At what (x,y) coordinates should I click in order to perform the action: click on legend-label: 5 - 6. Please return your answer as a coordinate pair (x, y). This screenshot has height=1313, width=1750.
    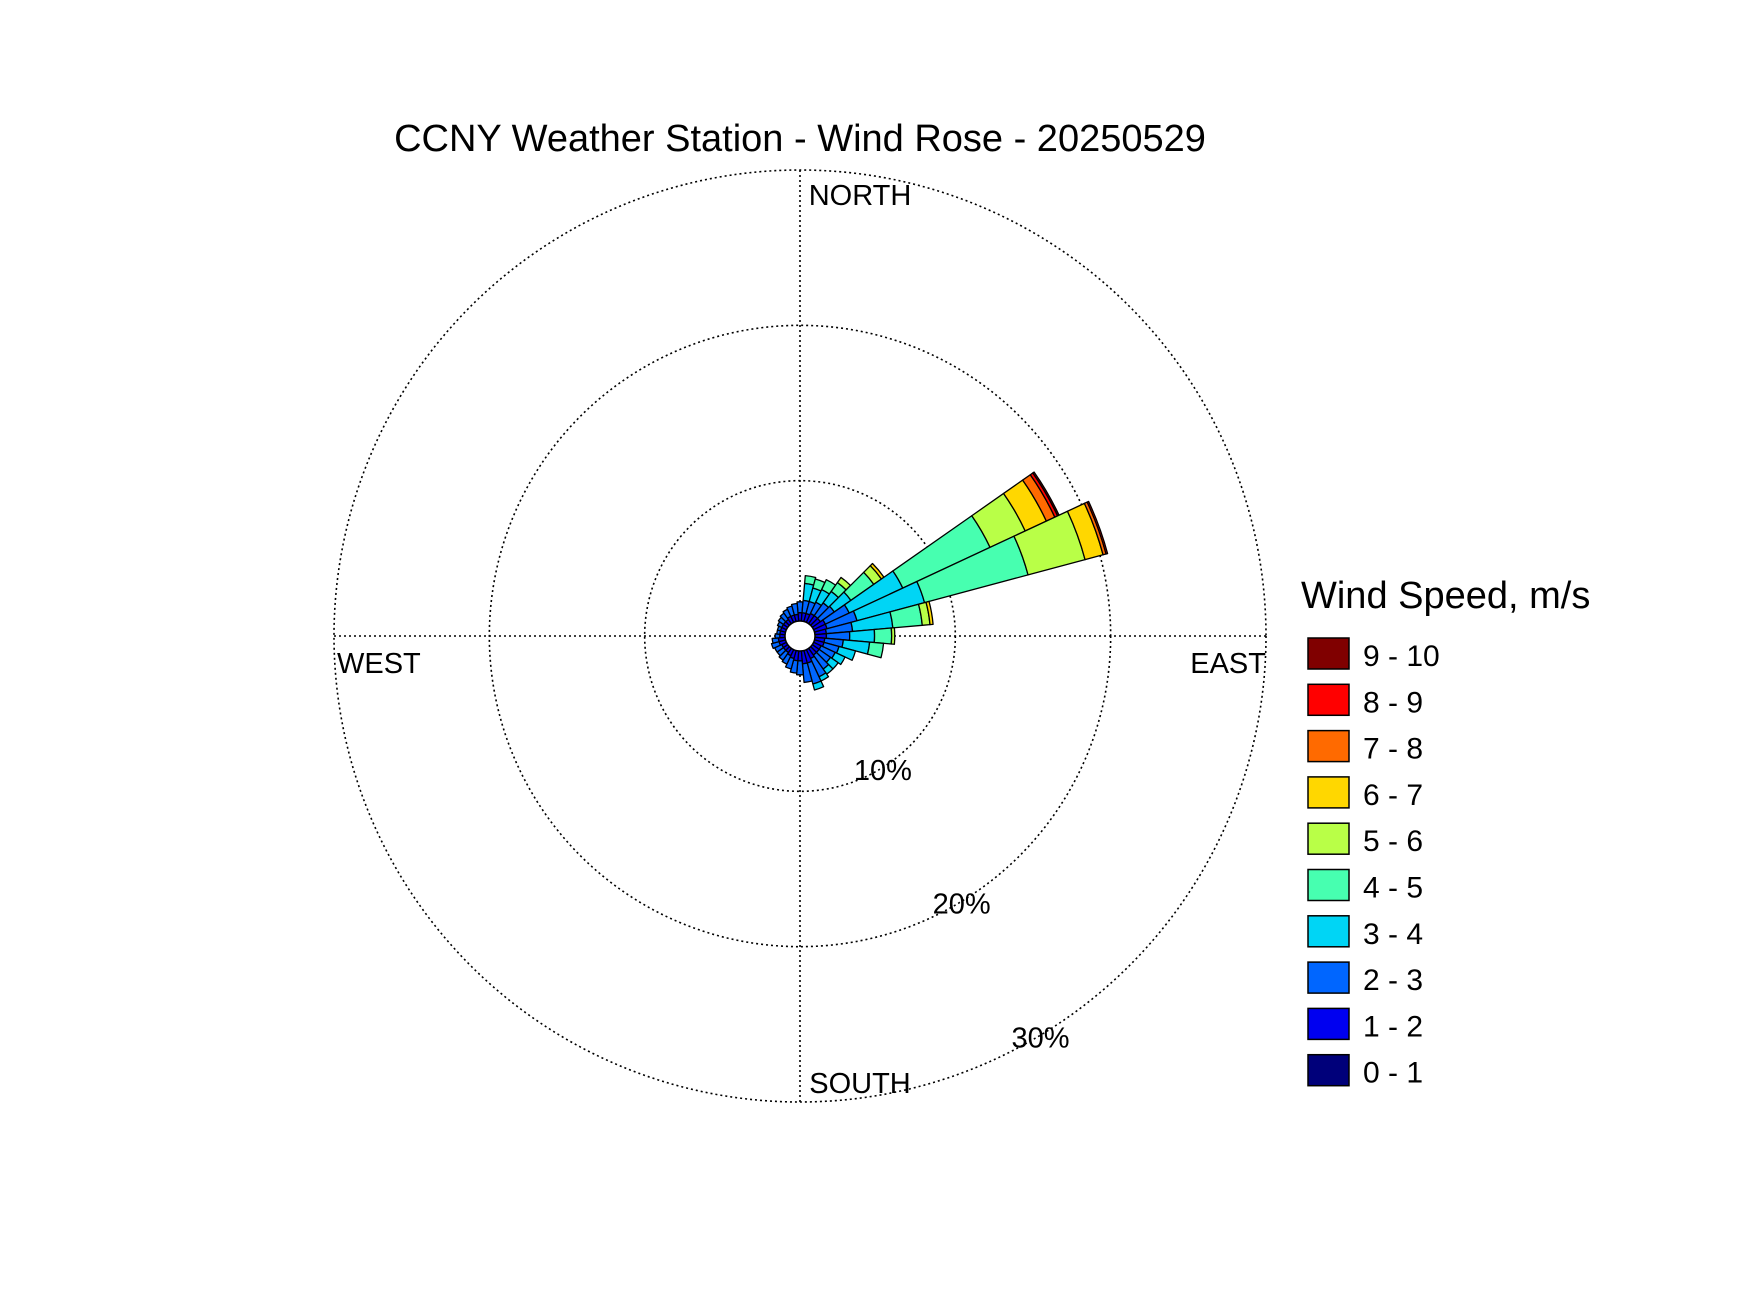
    Looking at the image, I should click on (1393, 841).